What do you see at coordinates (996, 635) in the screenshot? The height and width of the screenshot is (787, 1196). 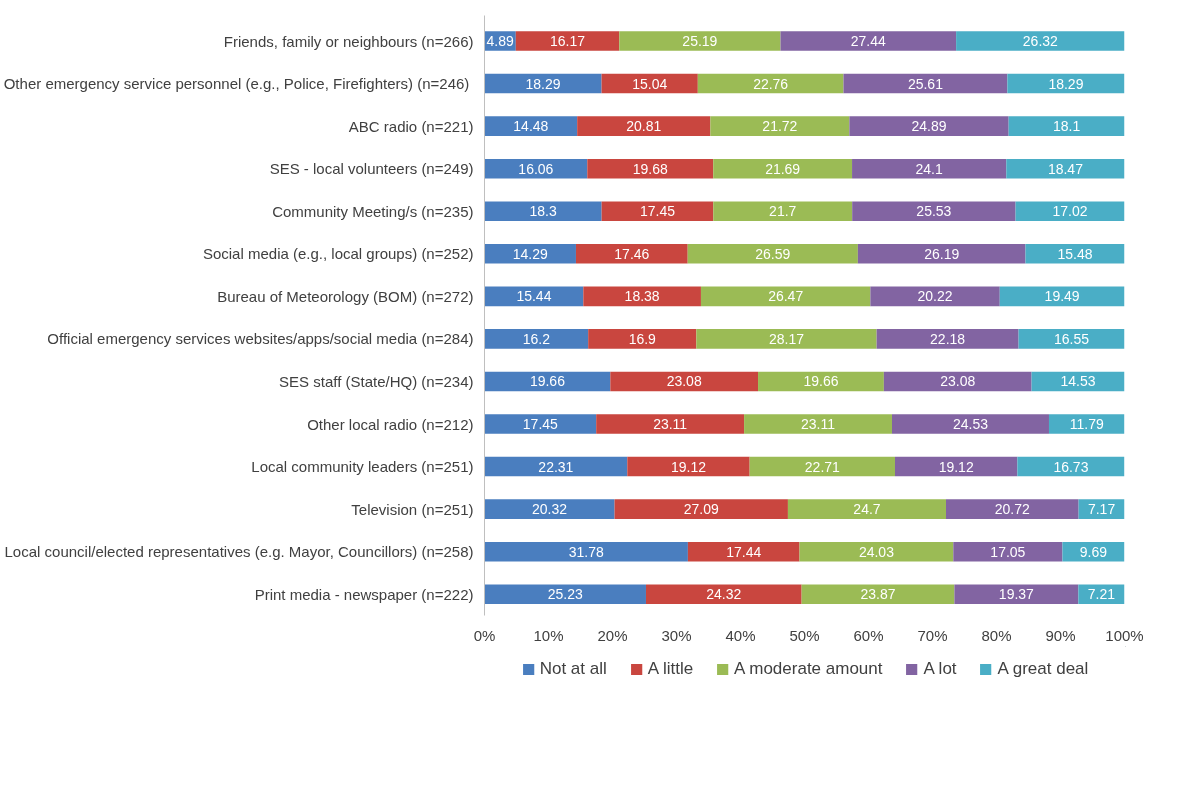 I see `x-tick-label: 80%` at bounding box center [996, 635].